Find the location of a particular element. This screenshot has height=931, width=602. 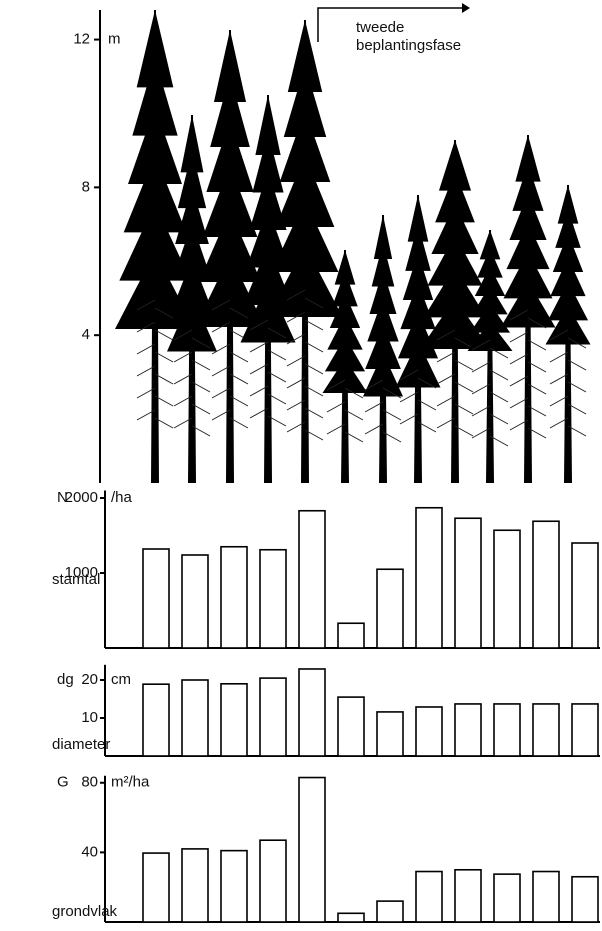

y-tick-label: 12 is located at coordinates (81, 39).